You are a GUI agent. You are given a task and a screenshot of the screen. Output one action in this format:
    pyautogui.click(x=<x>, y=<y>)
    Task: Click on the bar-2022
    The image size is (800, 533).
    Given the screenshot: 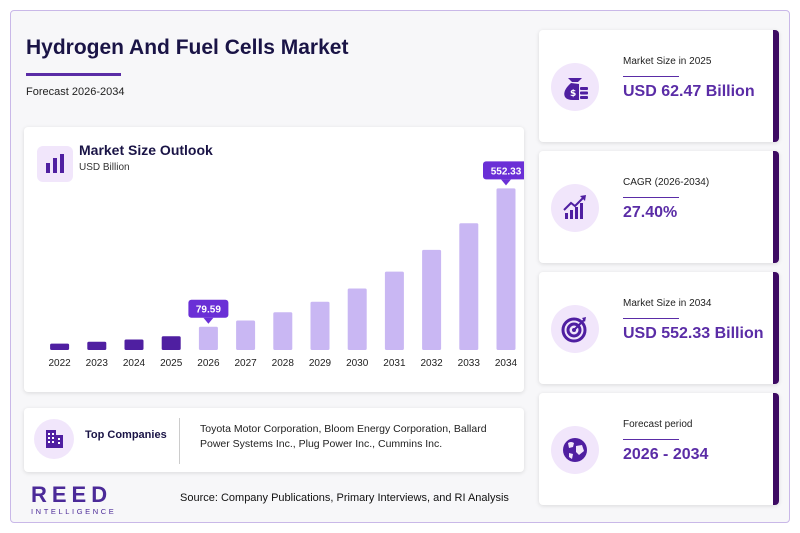 What is the action you would take?
    pyautogui.click(x=60, y=346)
    